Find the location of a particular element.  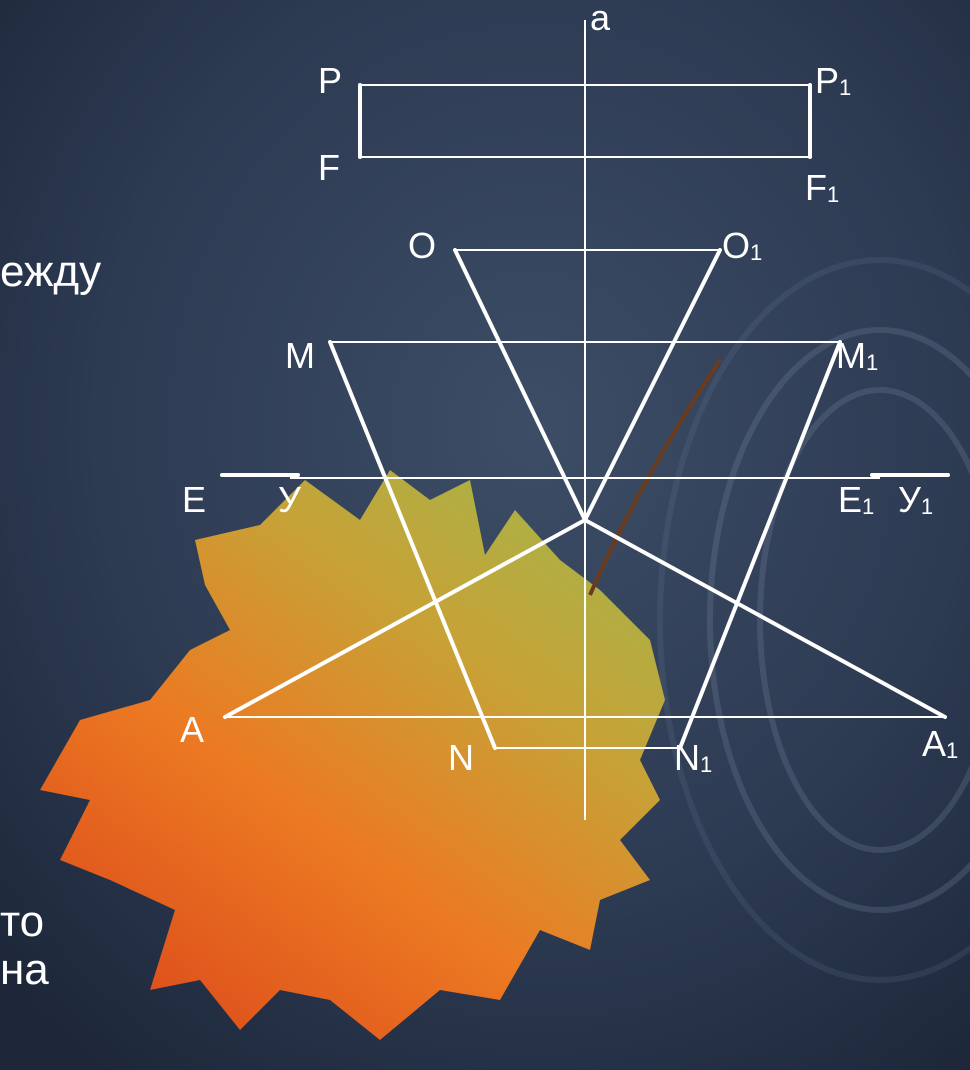

side-text-line-2: то is located at coordinates (22, 921).